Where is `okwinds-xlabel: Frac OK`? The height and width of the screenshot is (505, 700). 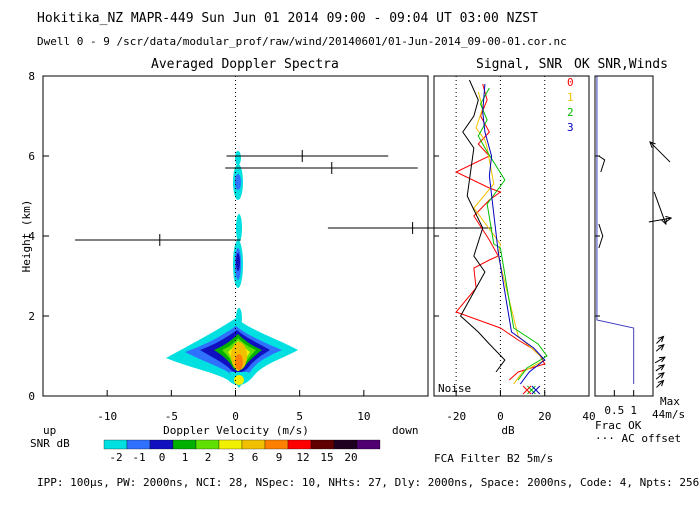 okwinds-xlabel: Frac OK is located at coordinates (618, 425).